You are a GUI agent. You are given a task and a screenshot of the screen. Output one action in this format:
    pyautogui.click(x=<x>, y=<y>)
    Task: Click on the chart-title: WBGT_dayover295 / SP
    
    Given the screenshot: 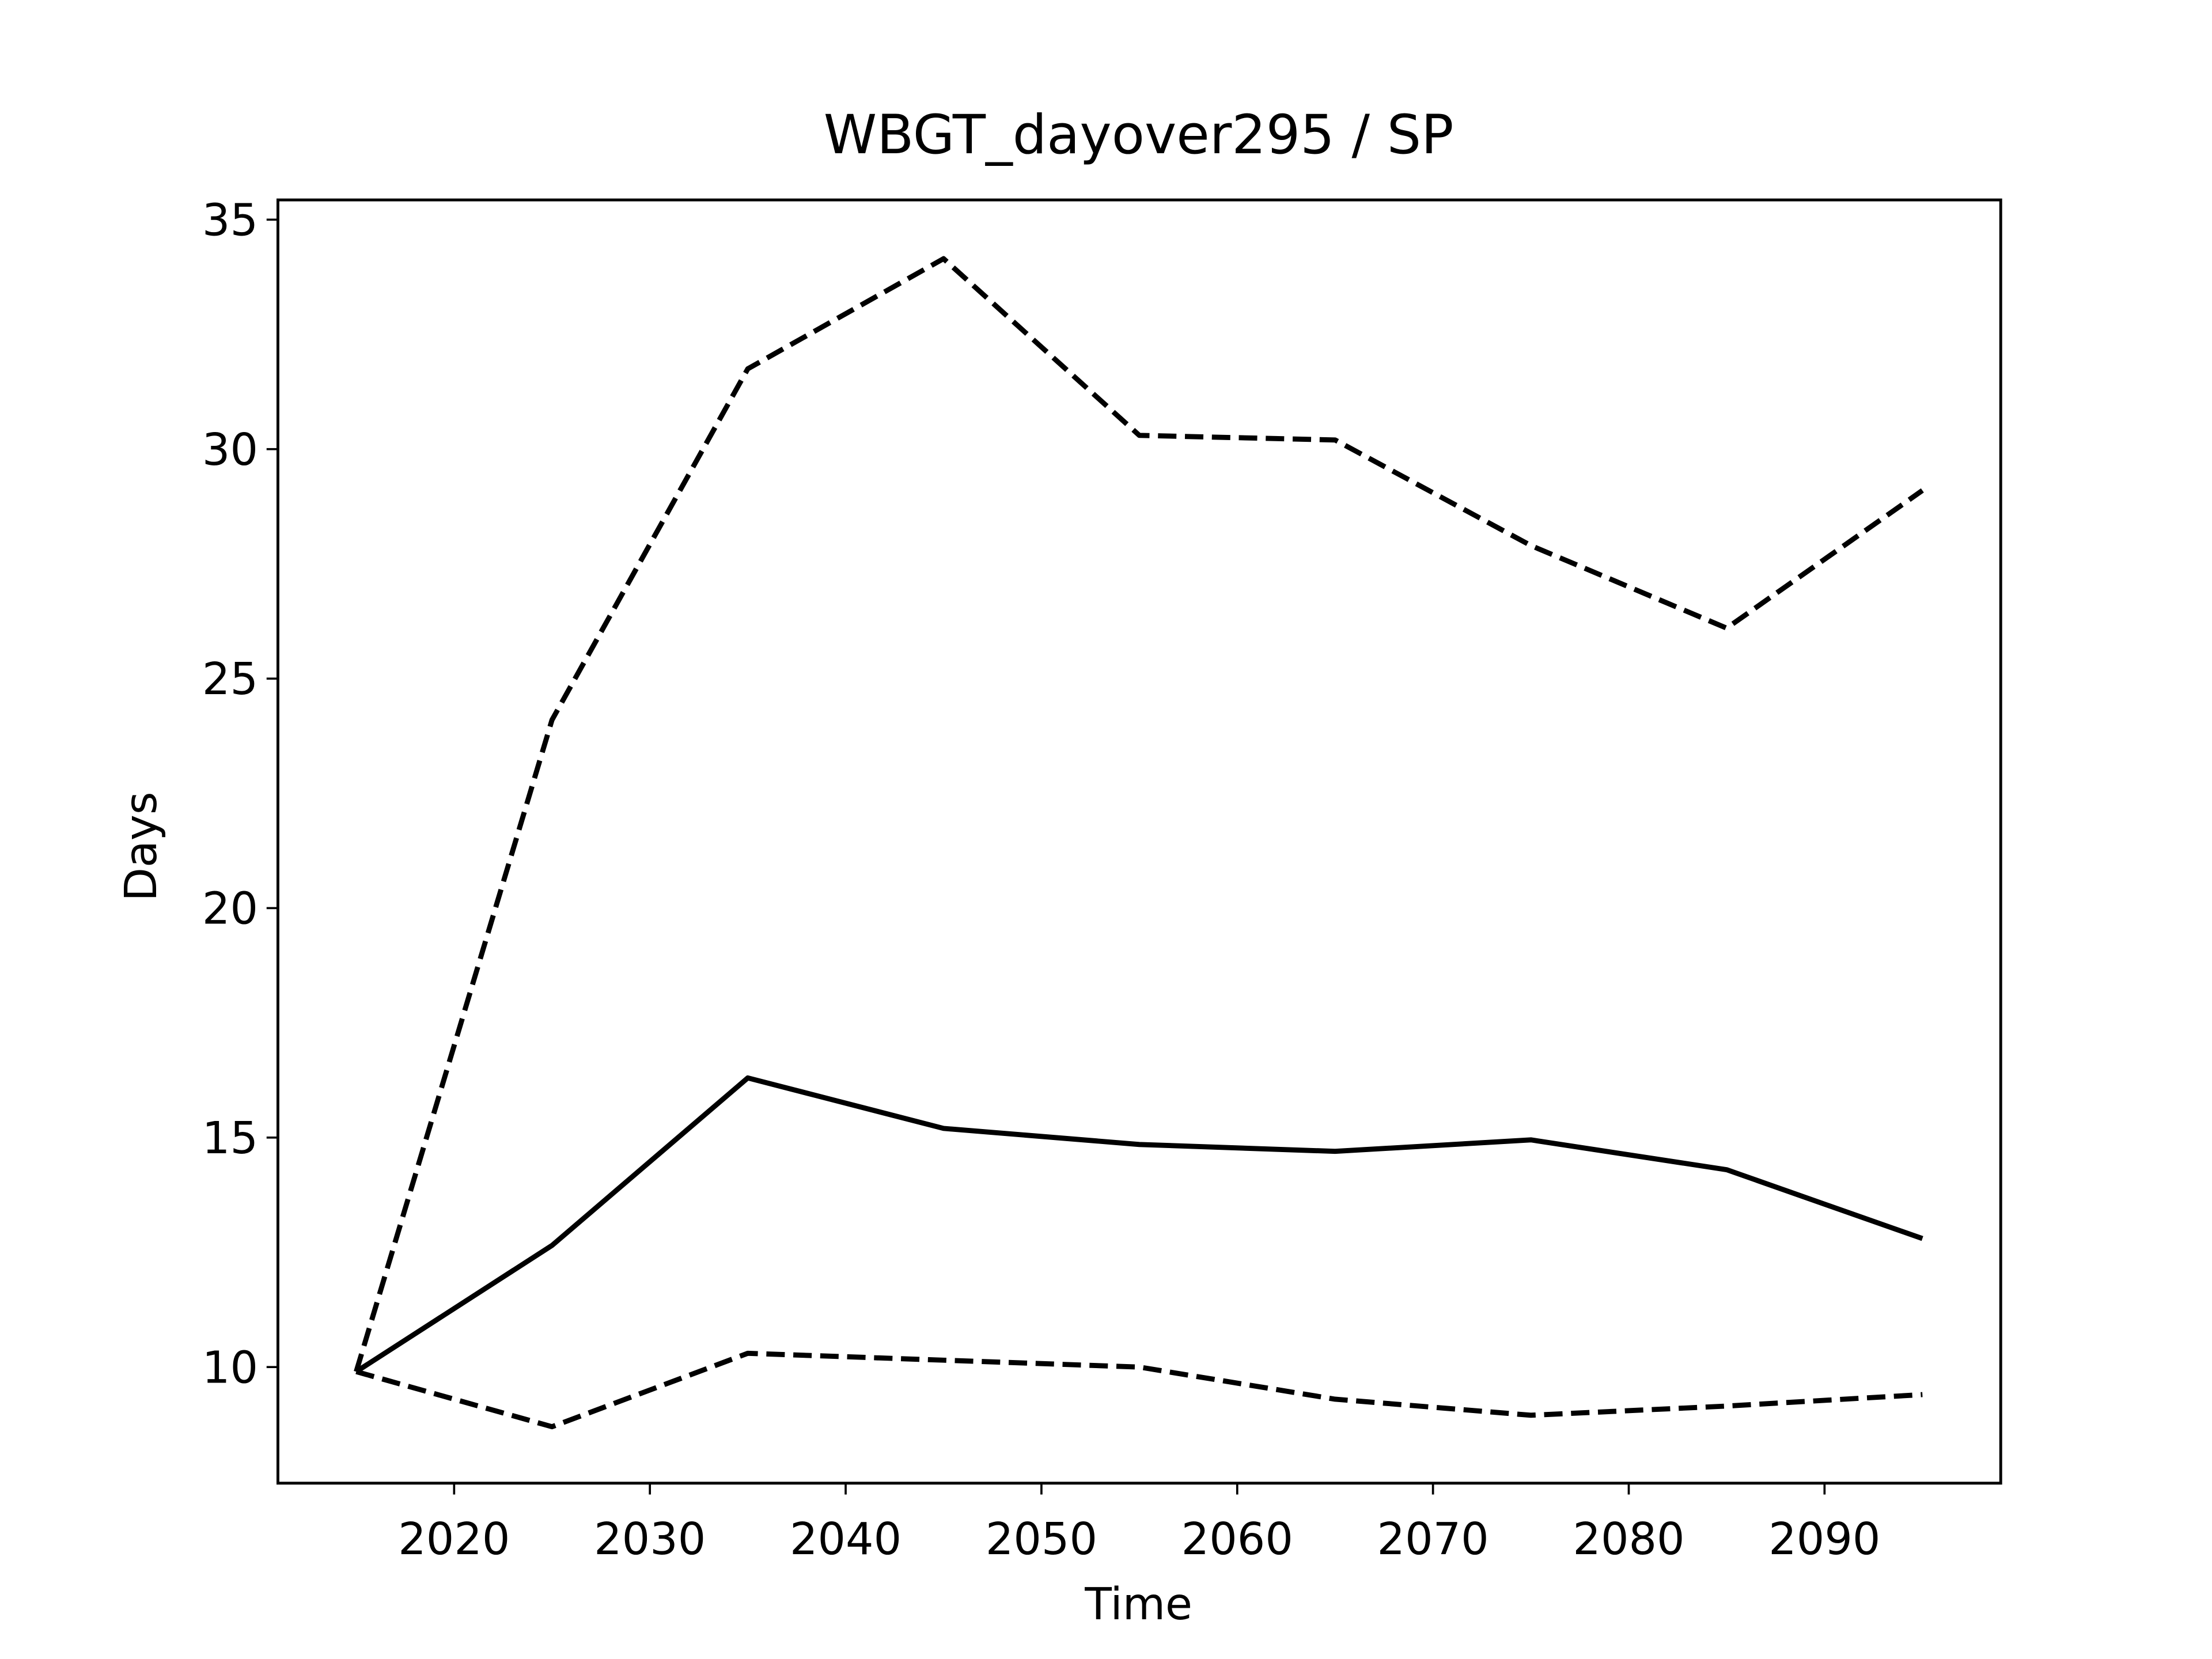 What is the action you would take?
    pyautogui.click(x=1139, y=135)
    